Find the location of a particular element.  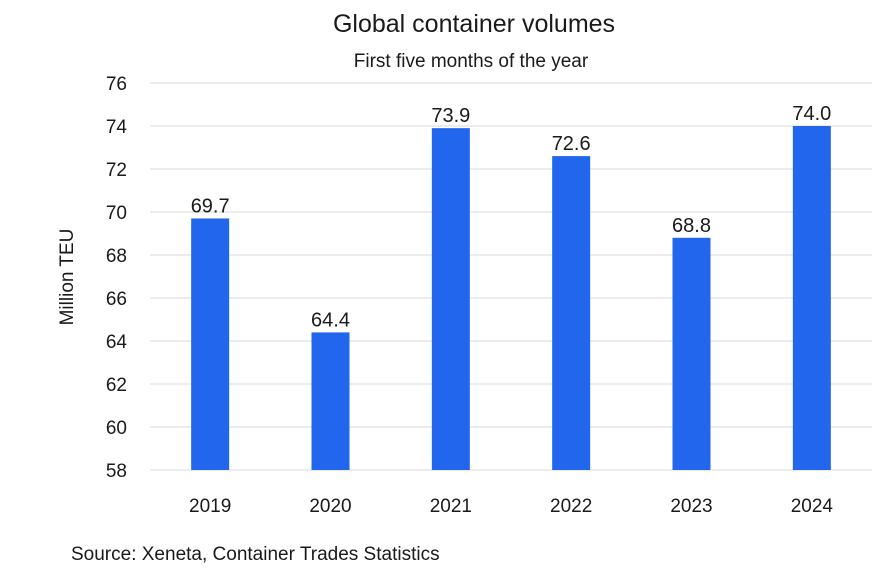

chart-subtitle: First five months of the year is located at coordinates (471, 61).